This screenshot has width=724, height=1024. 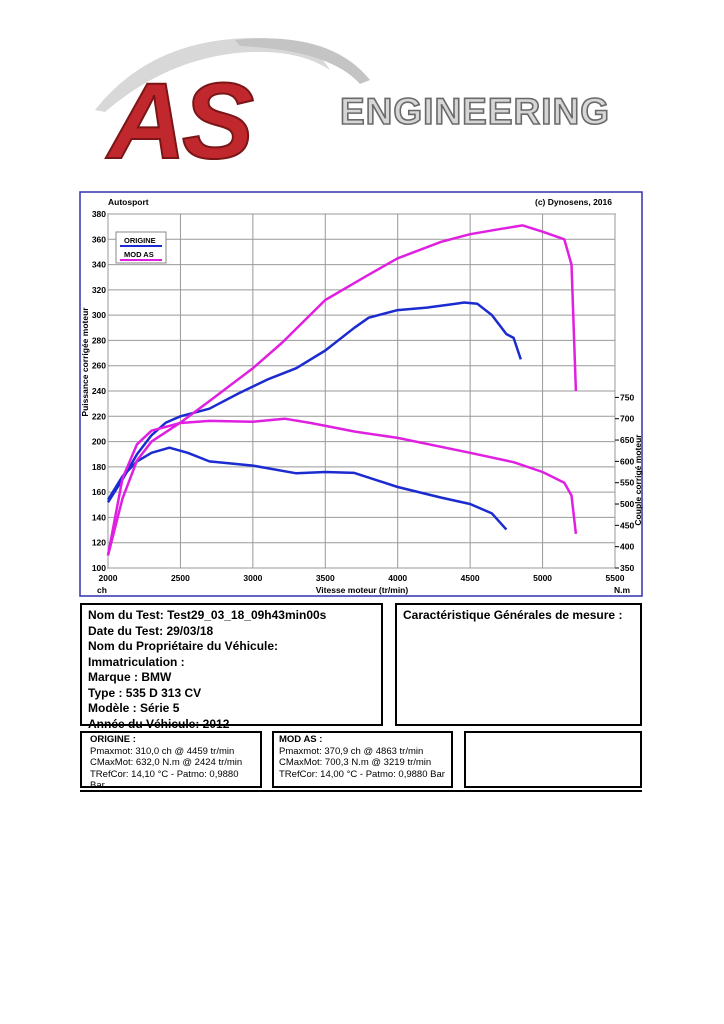 I want to click on info-line: Marque : BMW, so click(x=130, y=677).